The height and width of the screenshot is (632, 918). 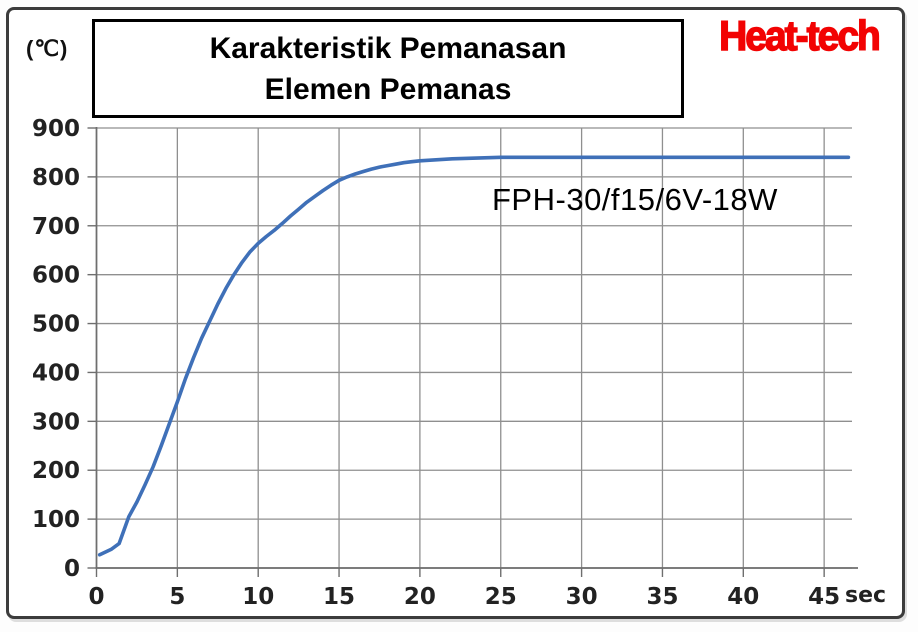 What do you see at coordinates (56, 471) in the screenshot?
I see `y-tick-label: 200` at bounding box center [56, 471].